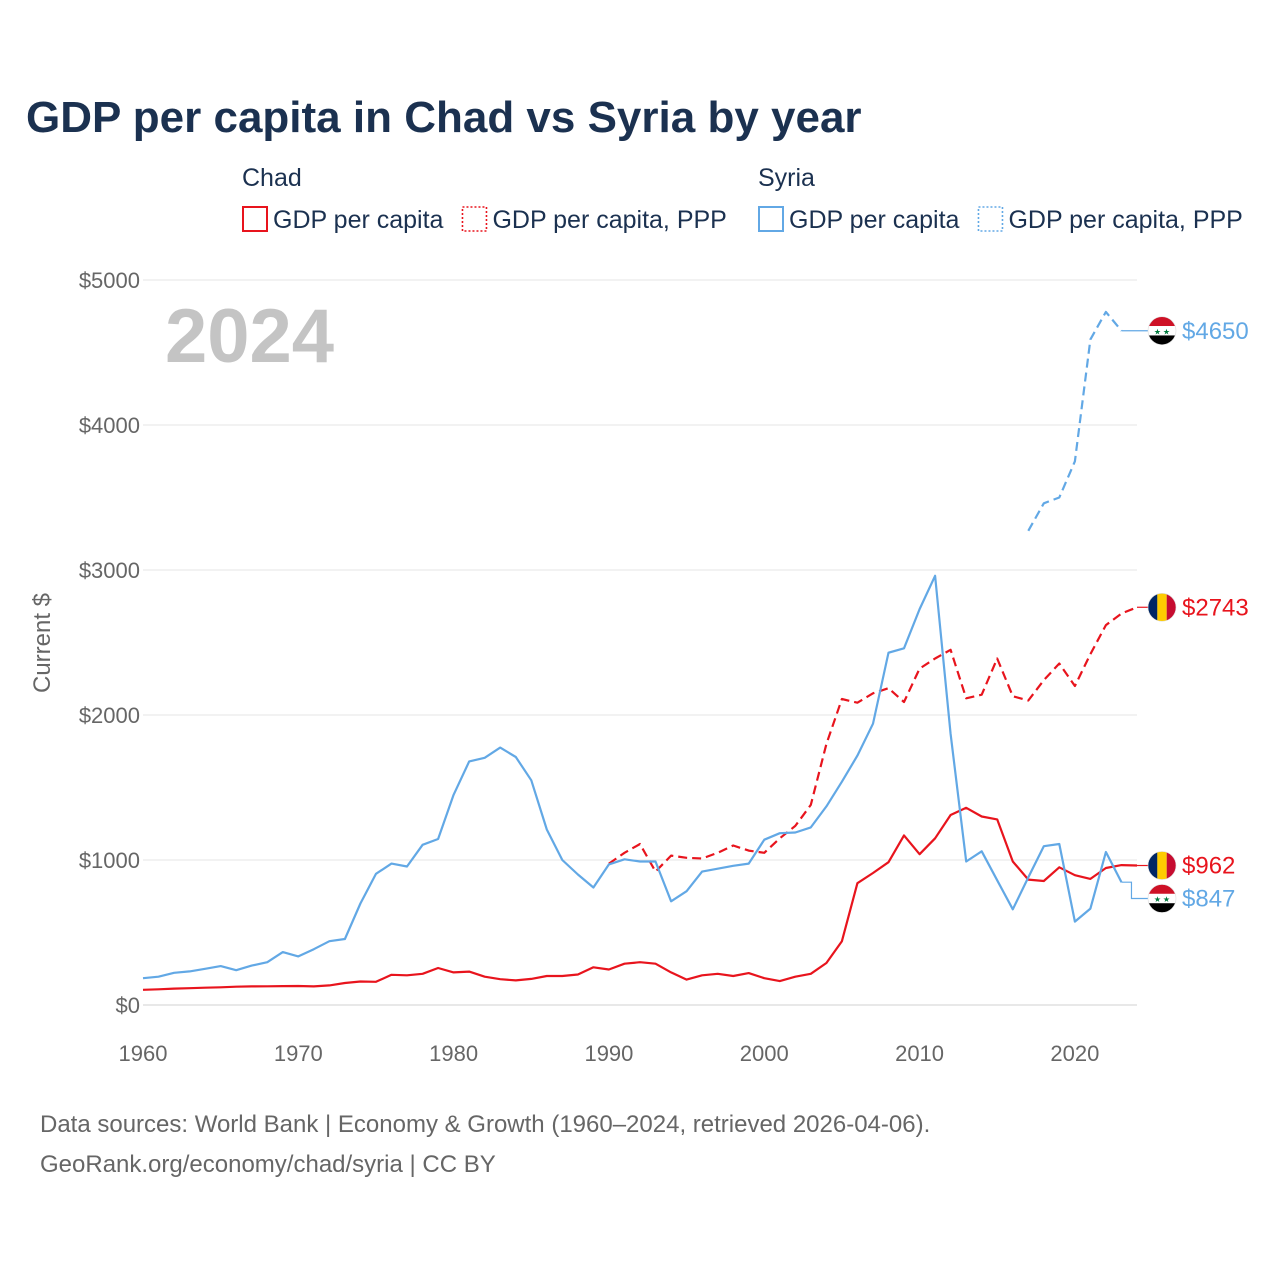 The height and width of the screenshot is (1280, 1280). What do you see at coordinates (298, 1053) in the screenshot?
I see `x-tick-label: 1970` at bounding box center [298, 1053].